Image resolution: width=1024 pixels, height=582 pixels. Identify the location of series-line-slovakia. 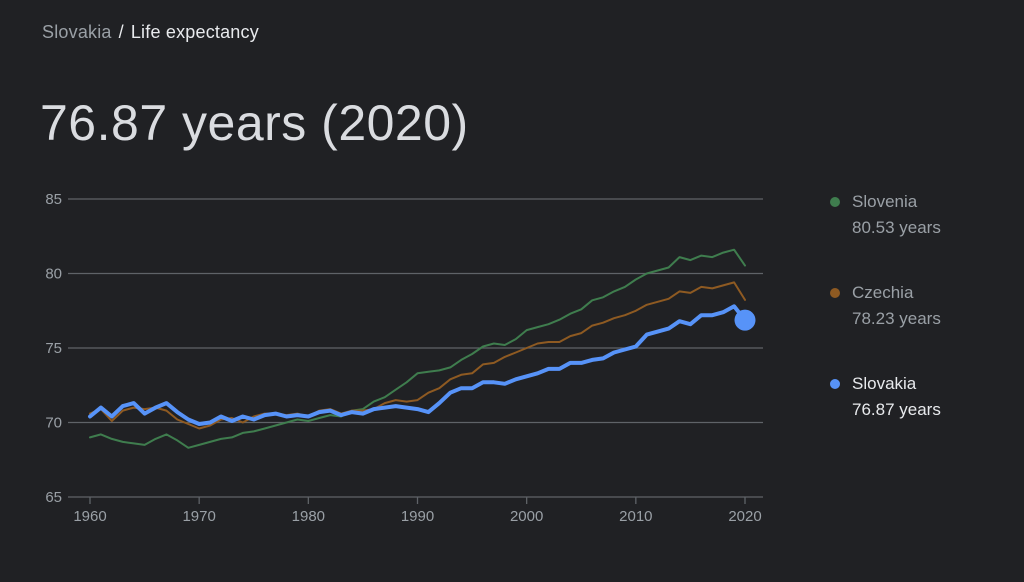
(417, 365).